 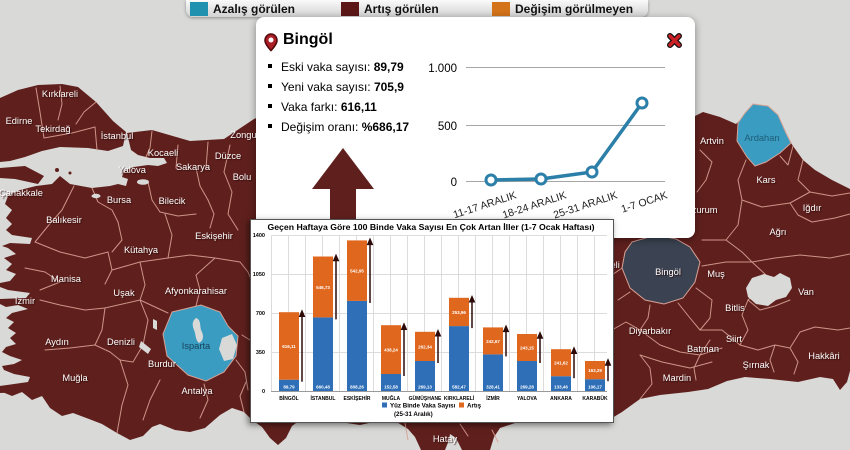 I want to click on svg-text: 253,96, so click(x=459, y=312).